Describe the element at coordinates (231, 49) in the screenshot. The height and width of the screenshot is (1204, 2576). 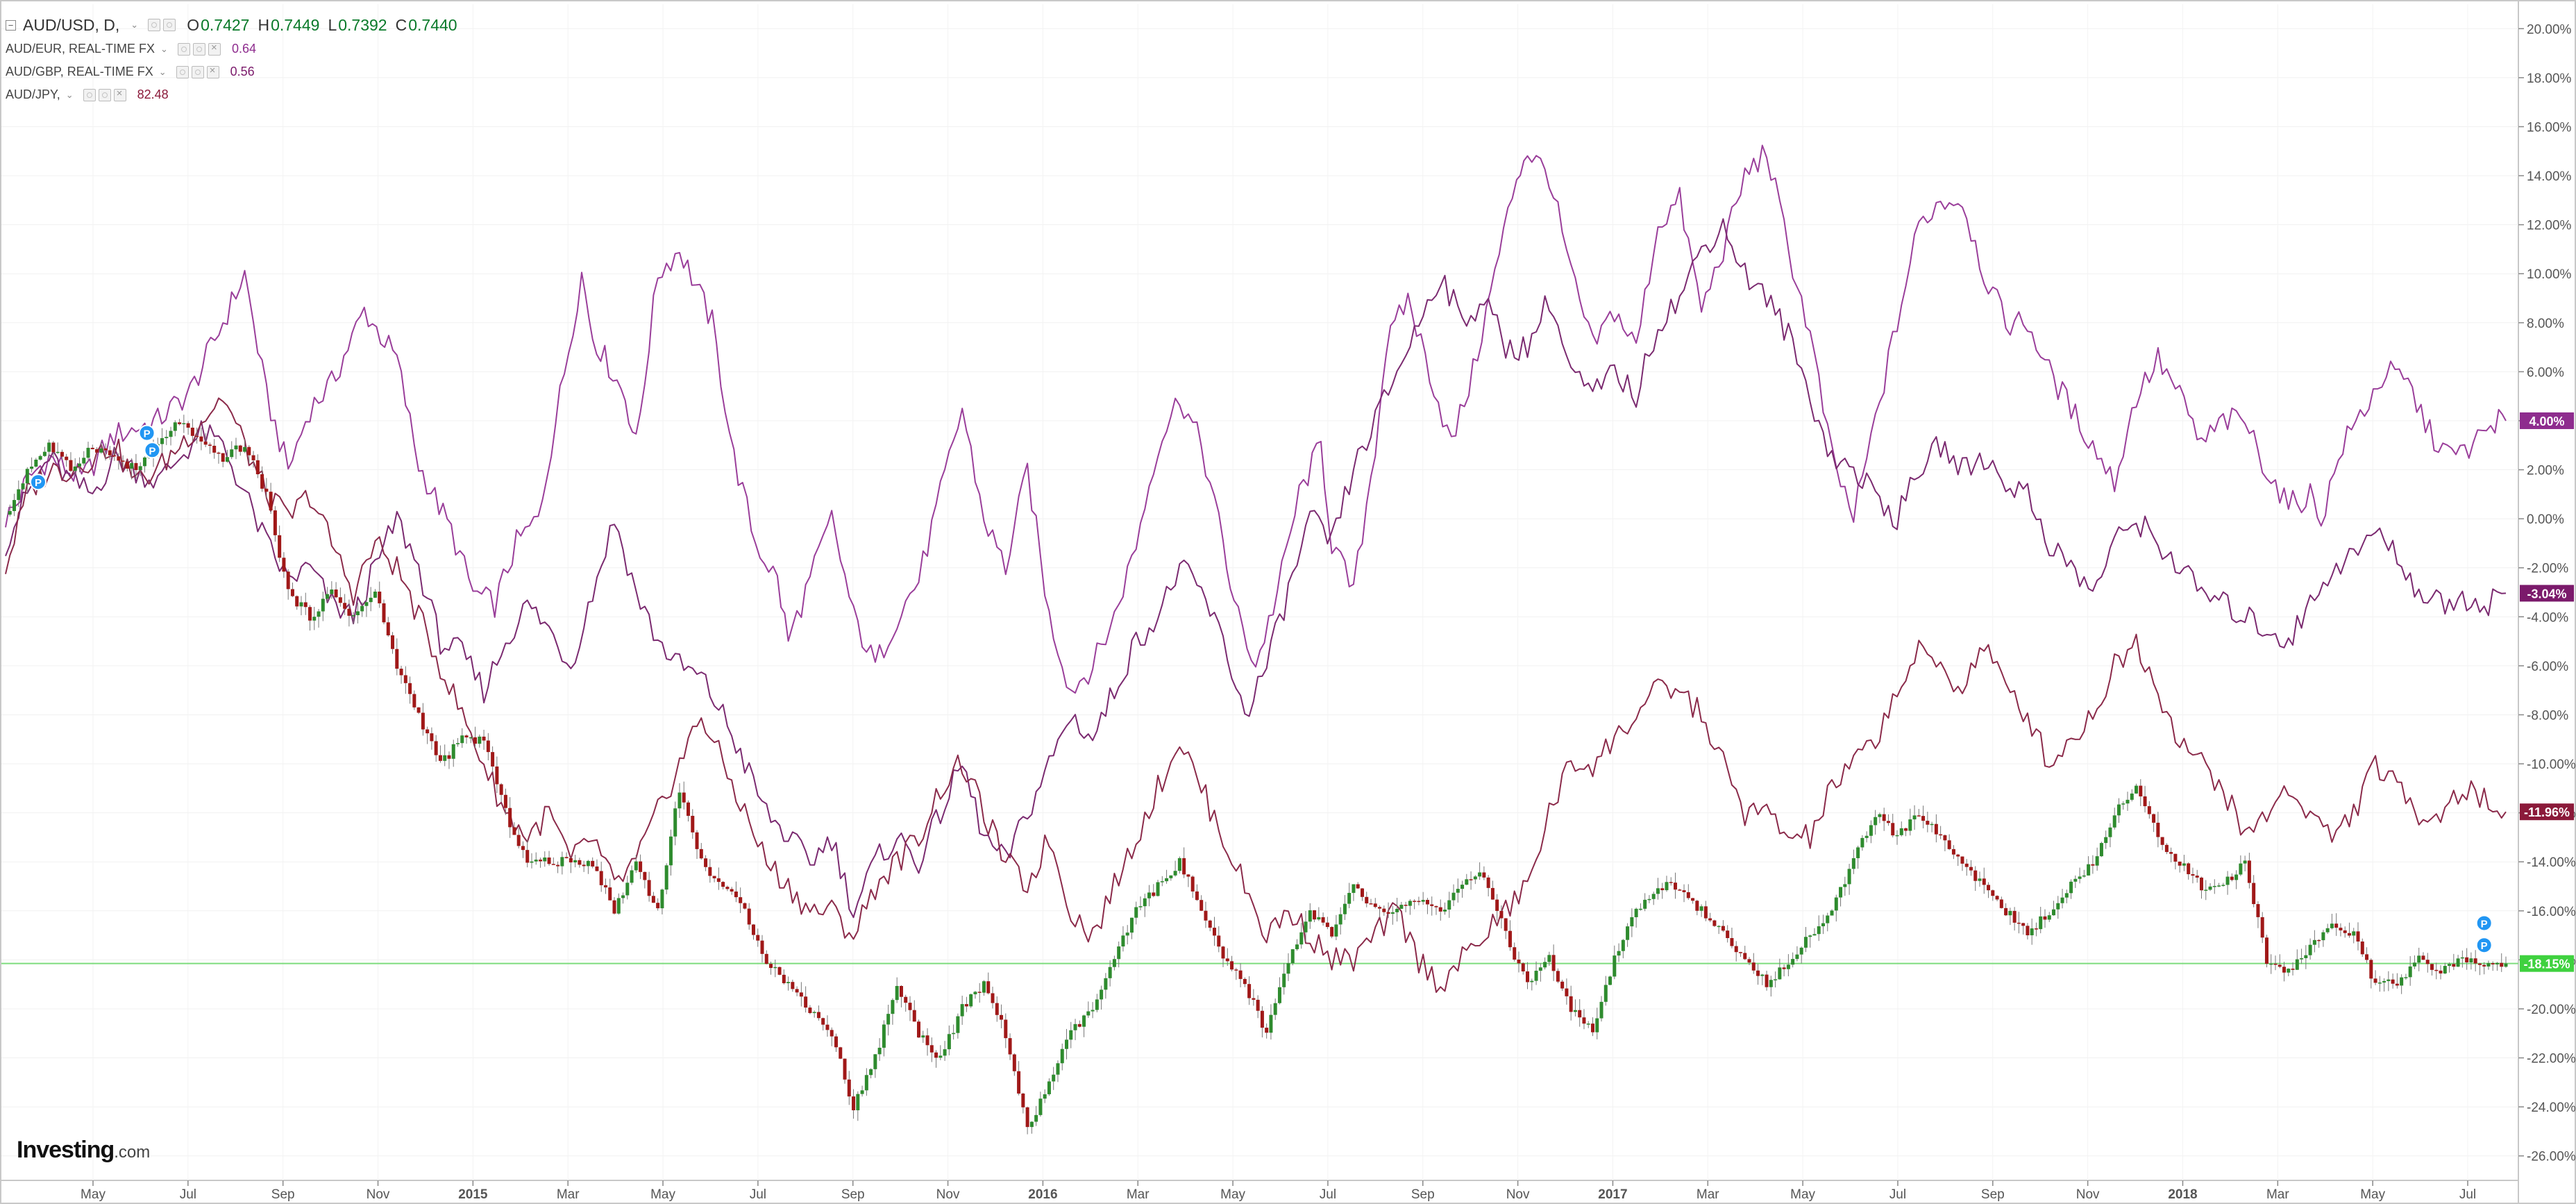
I see `legend-row-aud-eur: AUD/EUR, REAL-TIME FX ⌄ 0.64` at that location.